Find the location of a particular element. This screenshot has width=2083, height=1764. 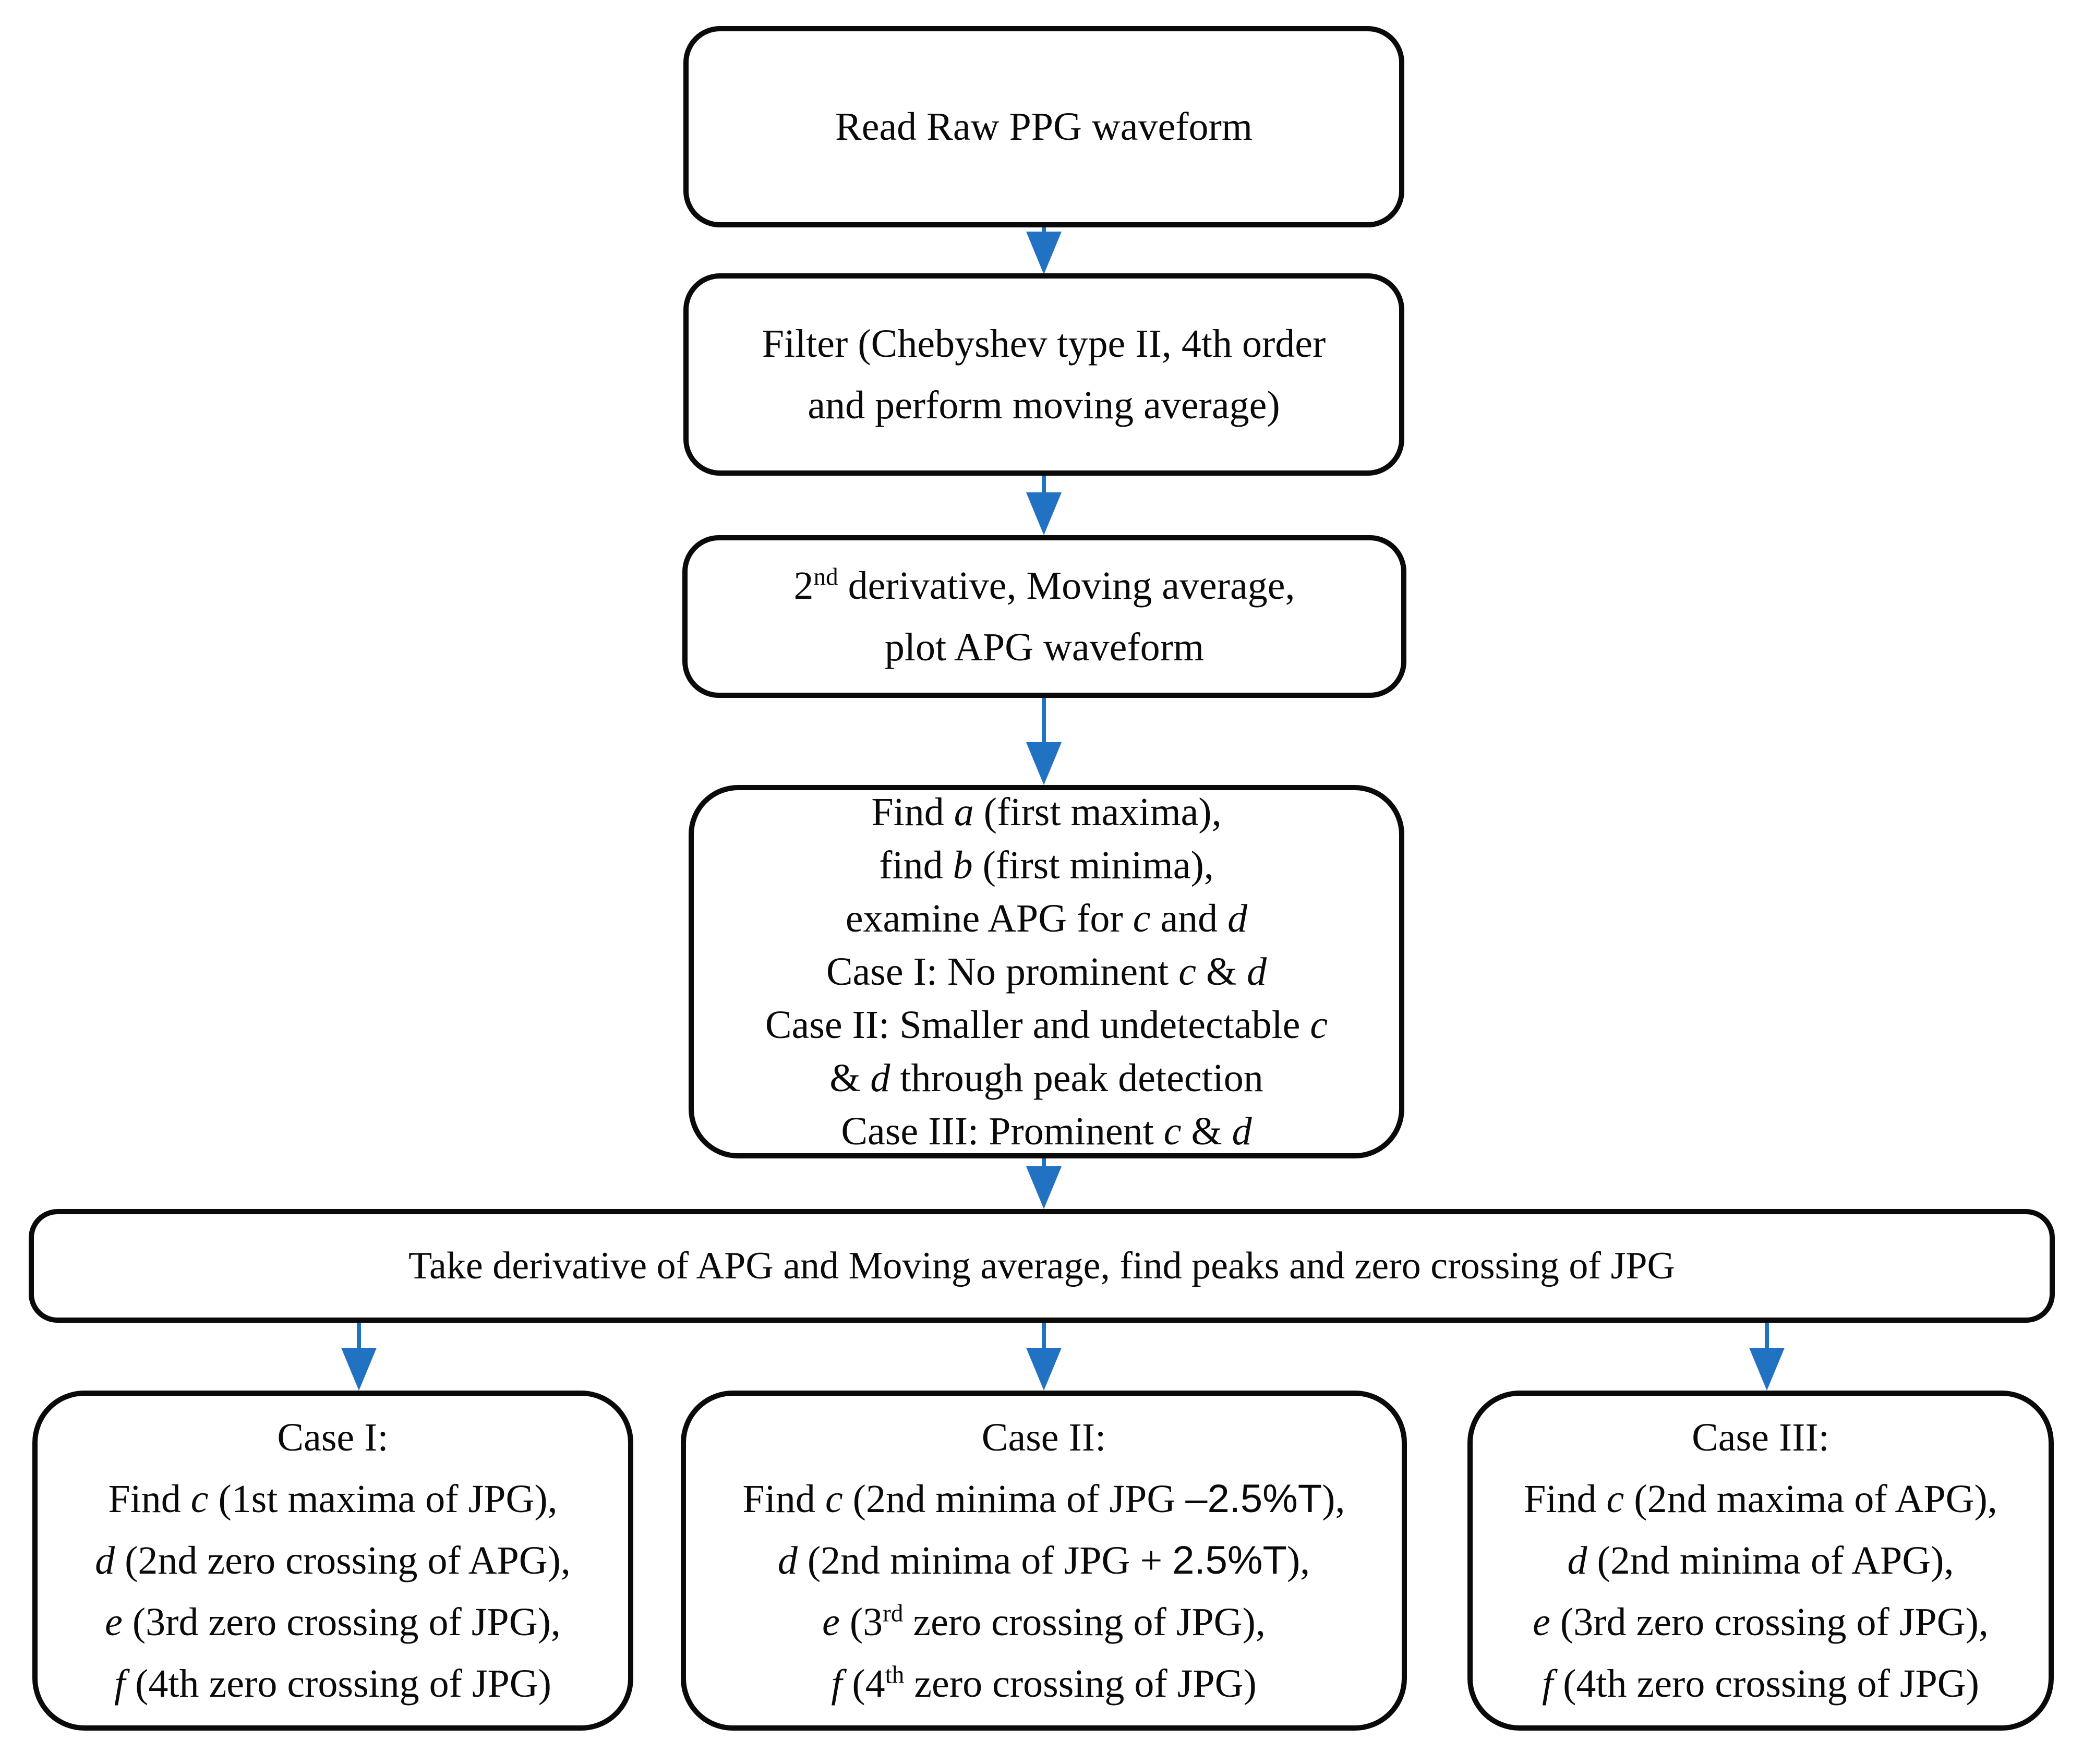

node-text-line: find b (first minima), is located at coordinates (1046, 865).